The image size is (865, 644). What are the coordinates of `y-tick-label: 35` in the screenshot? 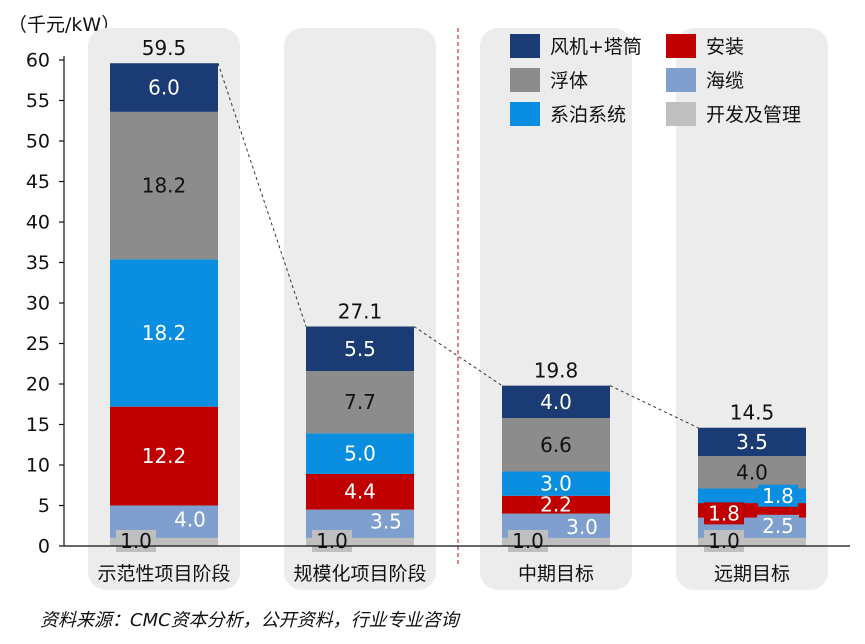 It's located at (38, 263).